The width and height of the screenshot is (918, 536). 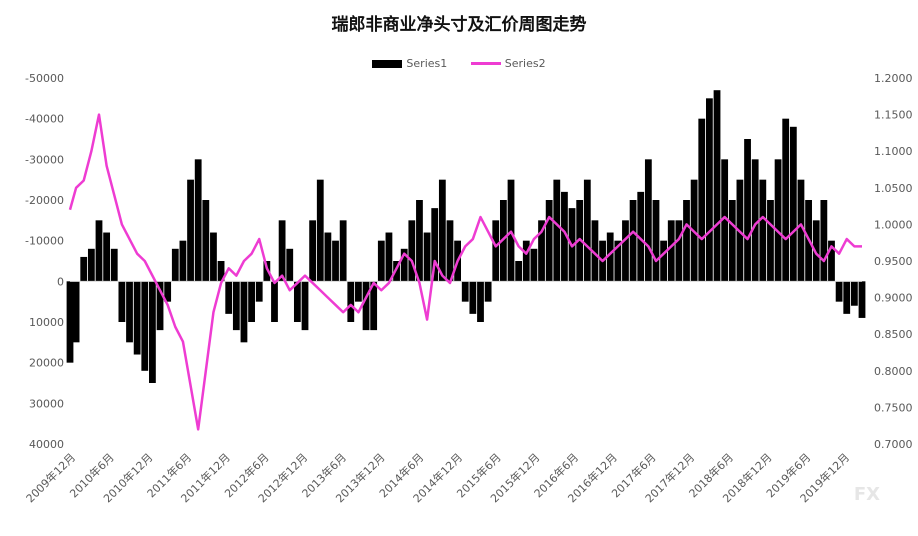 What do you see at coordinates (893, 444) in the screenshot?
I see `right-tick-label: 0.7000` at bounding box center [893, 444].